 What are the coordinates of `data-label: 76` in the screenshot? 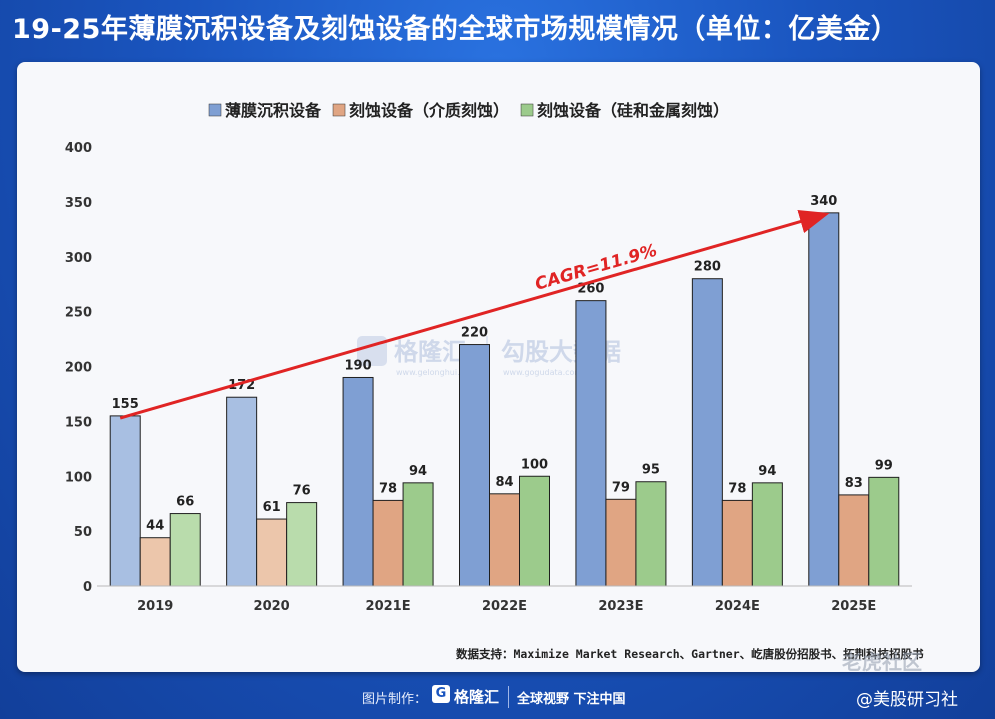 It's located at (302, 491).